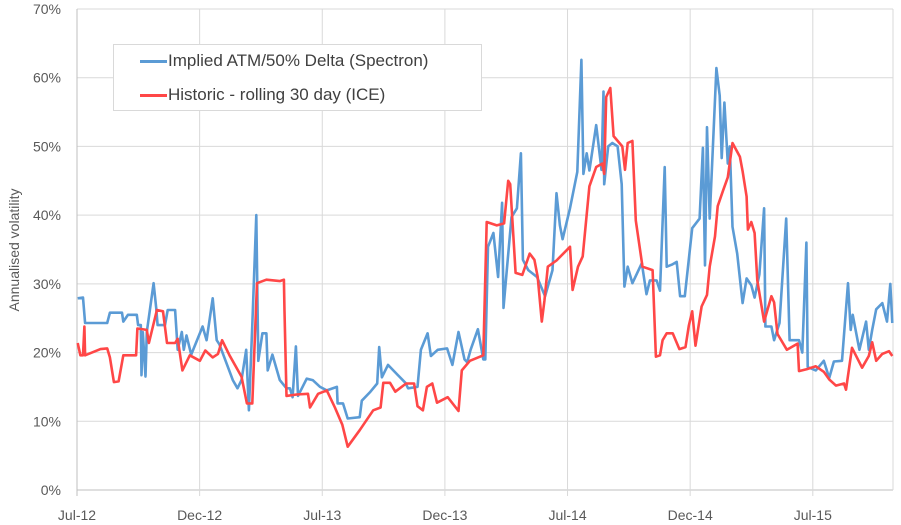  What do you see at coordinates (322, 515) in the screenshot?
I see `x-tick-label: Jul-13` at bounding box center [322, 515].